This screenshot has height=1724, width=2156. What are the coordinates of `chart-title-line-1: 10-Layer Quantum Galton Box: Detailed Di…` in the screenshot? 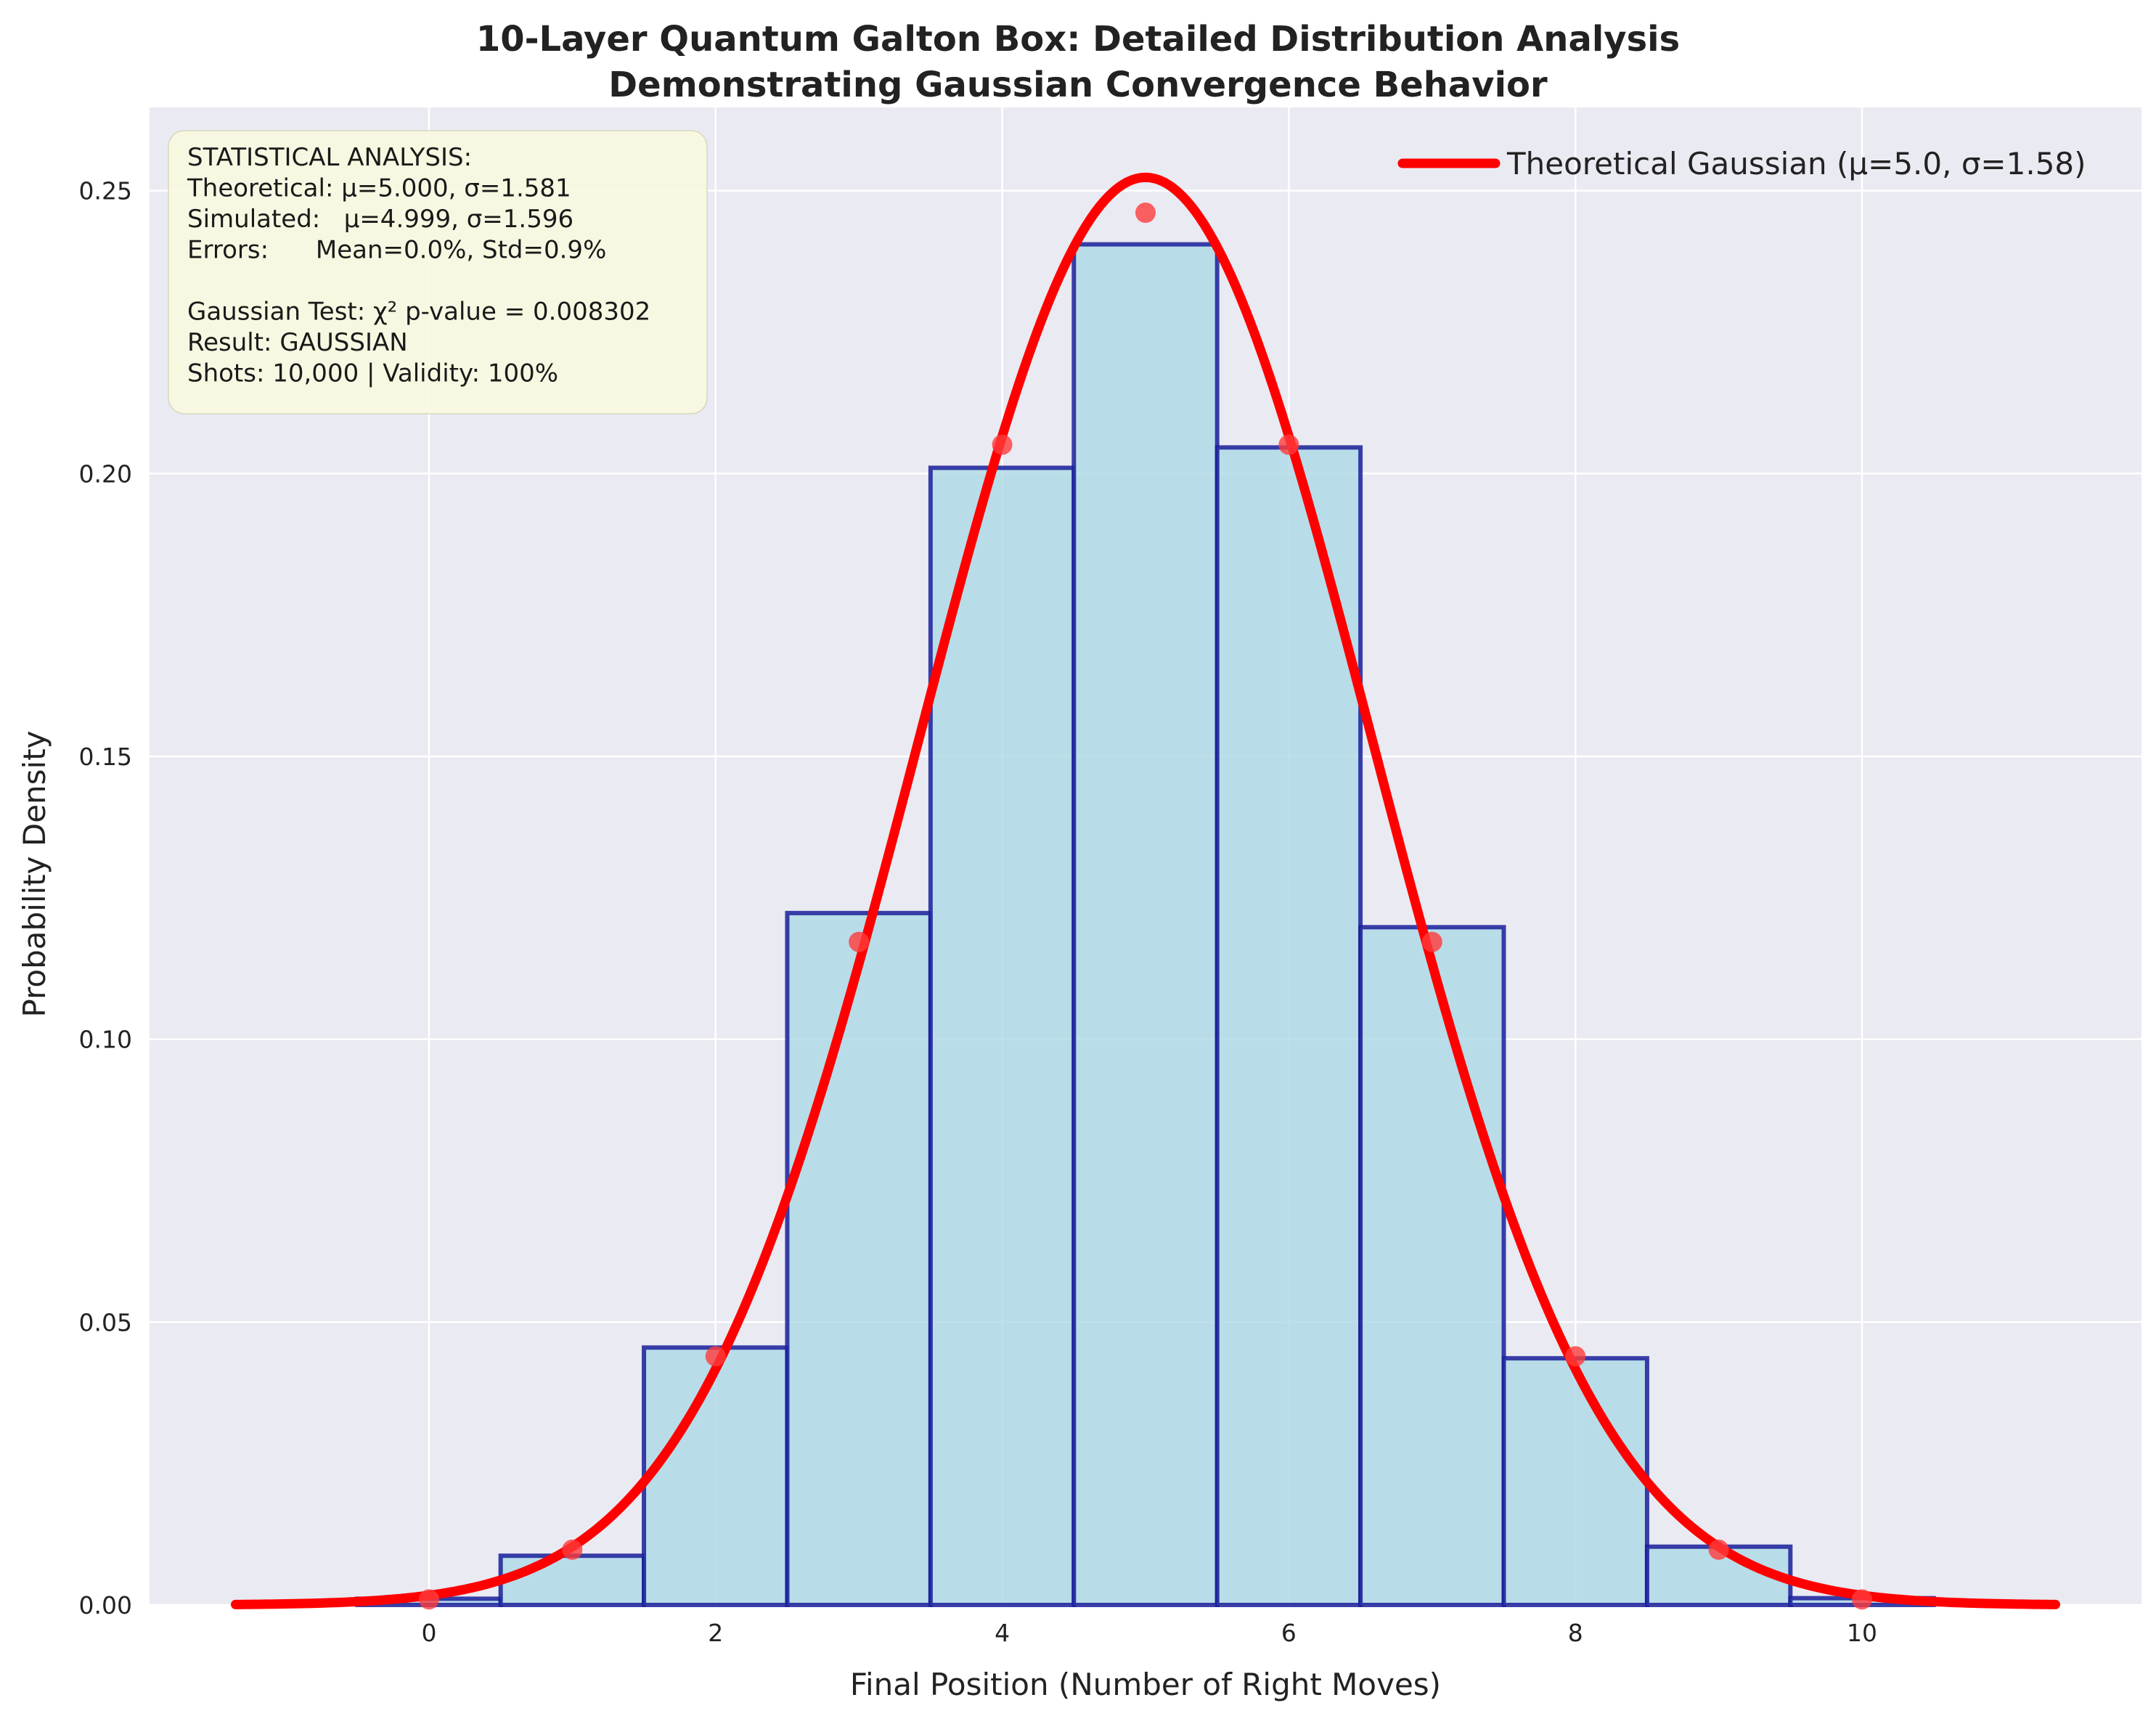 It's located at (1078, 39).